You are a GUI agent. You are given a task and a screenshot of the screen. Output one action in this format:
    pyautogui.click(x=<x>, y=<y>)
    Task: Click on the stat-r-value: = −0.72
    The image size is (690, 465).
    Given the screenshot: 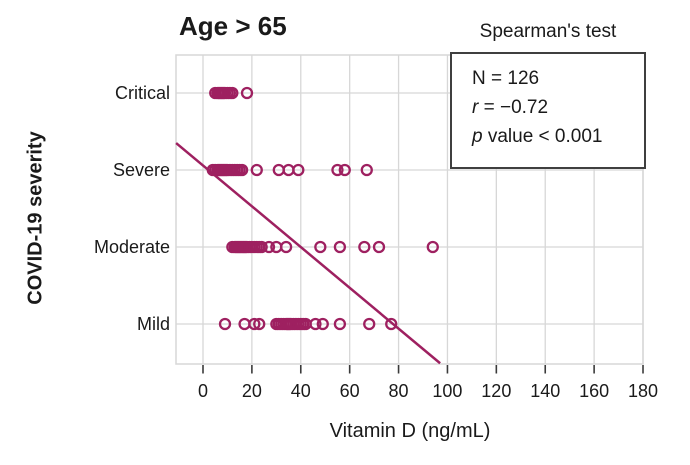 What is the action you would take?
    pyautogui.click(x=513, y=107)
    